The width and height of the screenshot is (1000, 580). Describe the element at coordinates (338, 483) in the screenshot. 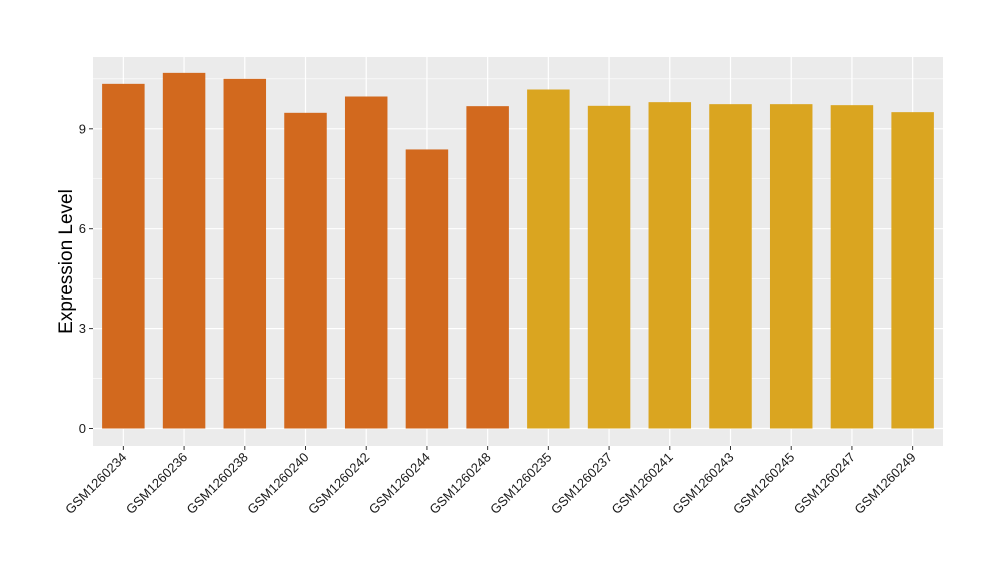

I see `x-tick-label: GSM1260242` at that location.